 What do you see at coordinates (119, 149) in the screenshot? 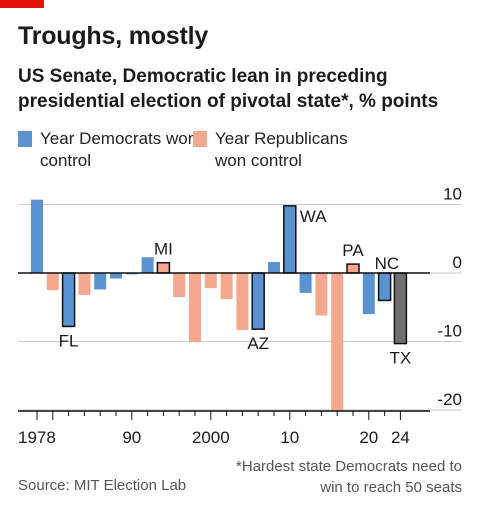
I see `legend-label-democrats: Year Democrats won control` at bounding box center [119, 149].